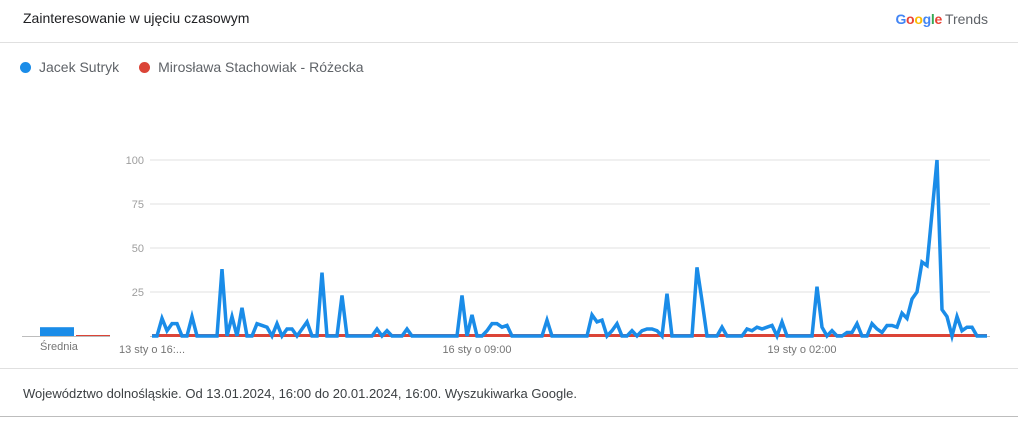  I want to click on legend-item-series-1: Jacek Sutryk, so click(69, 67).